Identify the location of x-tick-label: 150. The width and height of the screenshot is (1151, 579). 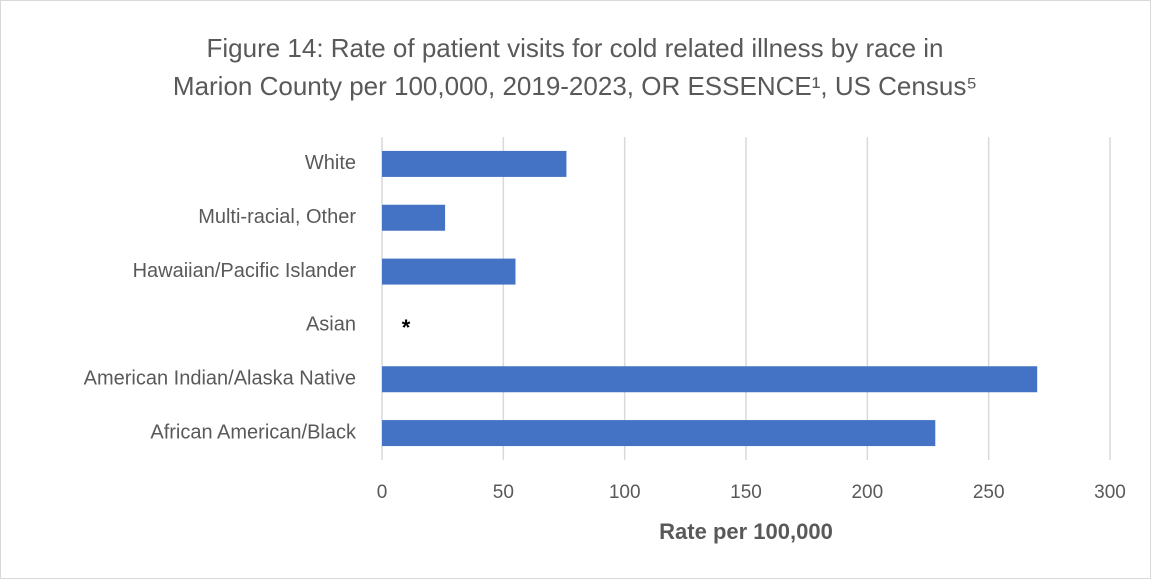
(746, 492).